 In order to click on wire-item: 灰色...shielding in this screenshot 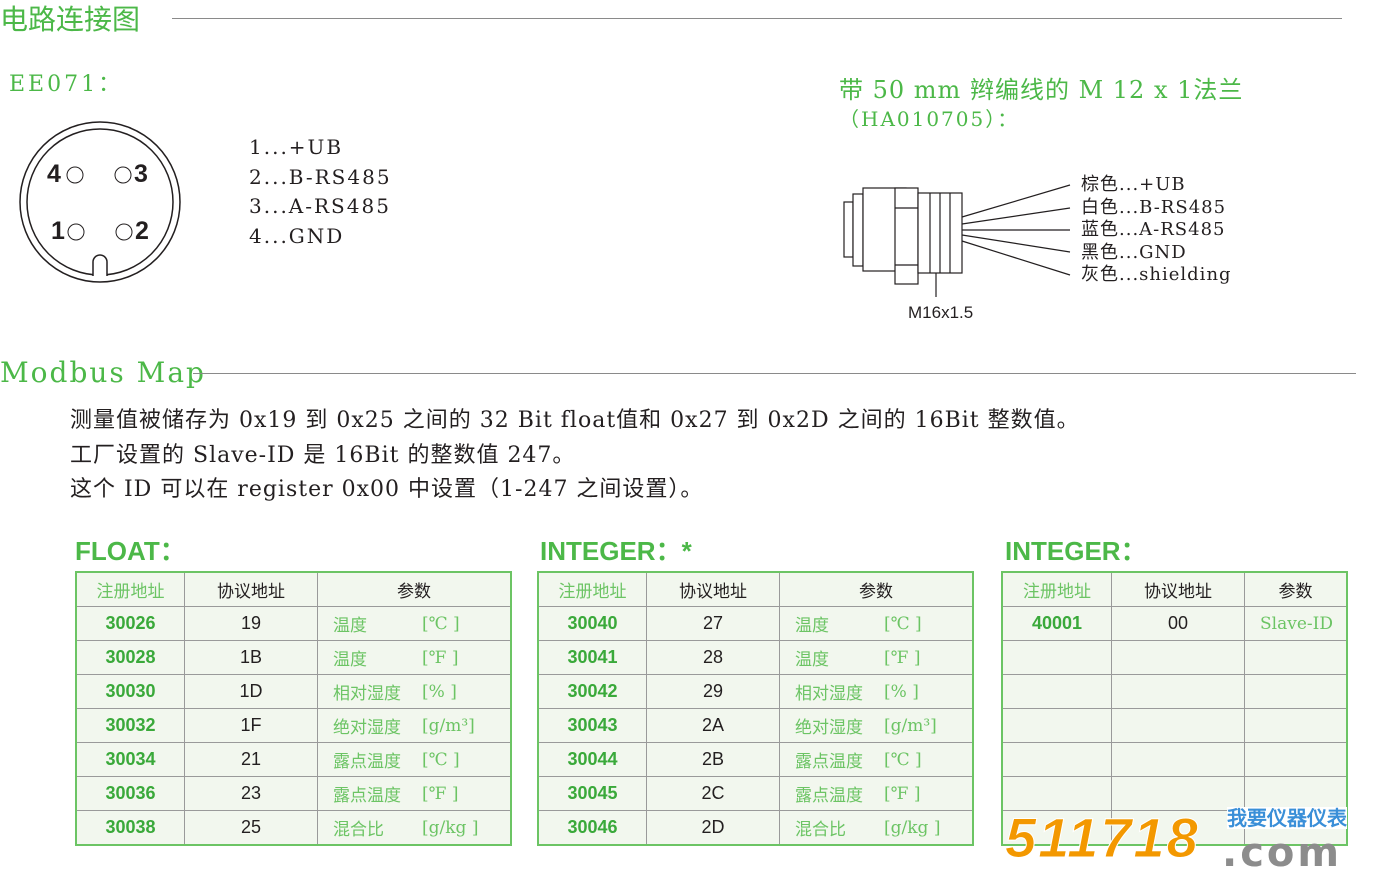, I will do `click(1156, 274)`.